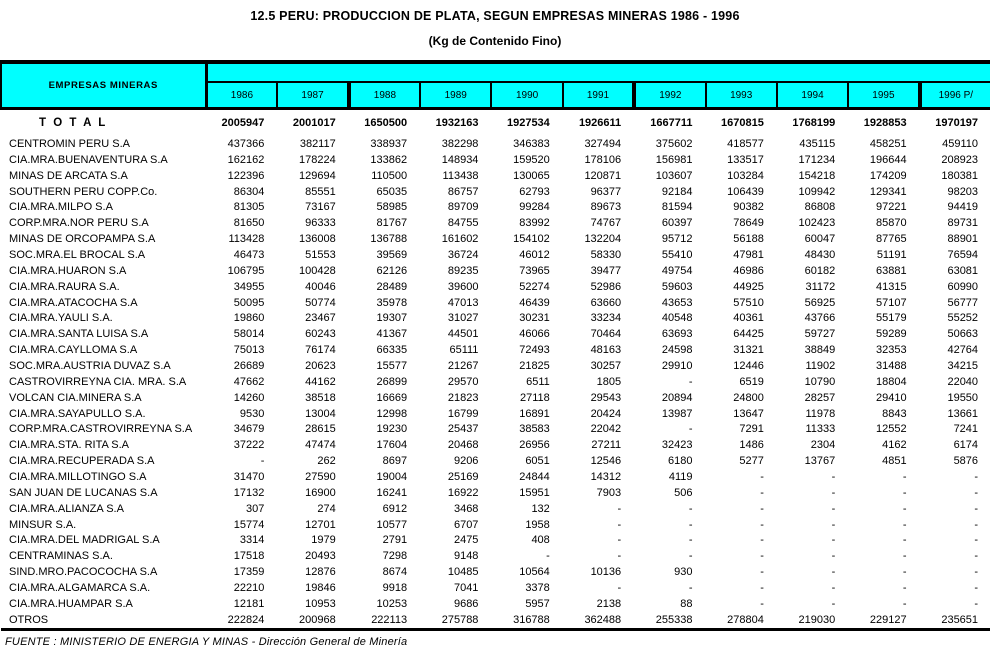 This screenshot has width=990, height=648. What do you see at coordinates (528, 123) in the screenshot?
I see `value-cell: 1927534` at bounding box center [528, 123].